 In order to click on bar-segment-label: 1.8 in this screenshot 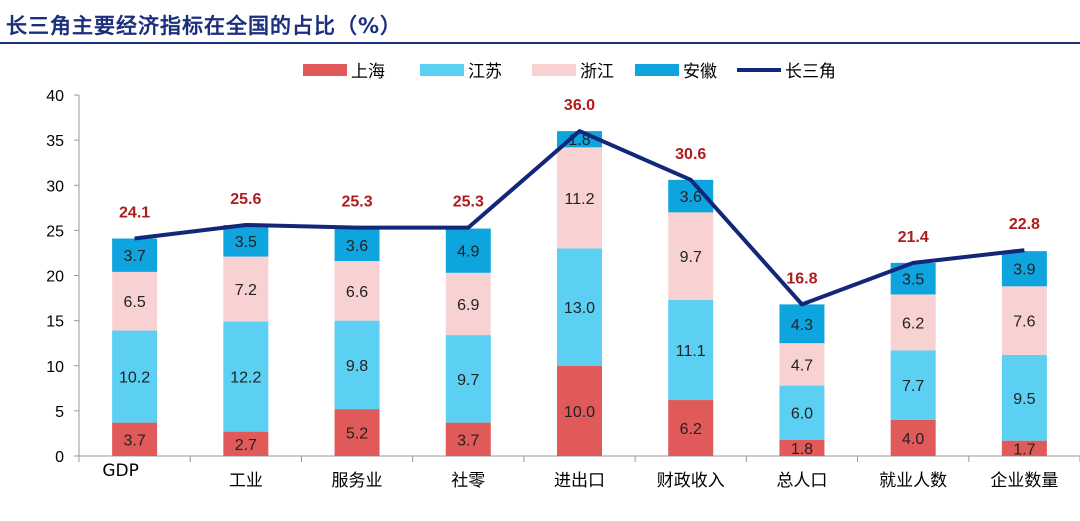, I will do `click(802, 449)`.